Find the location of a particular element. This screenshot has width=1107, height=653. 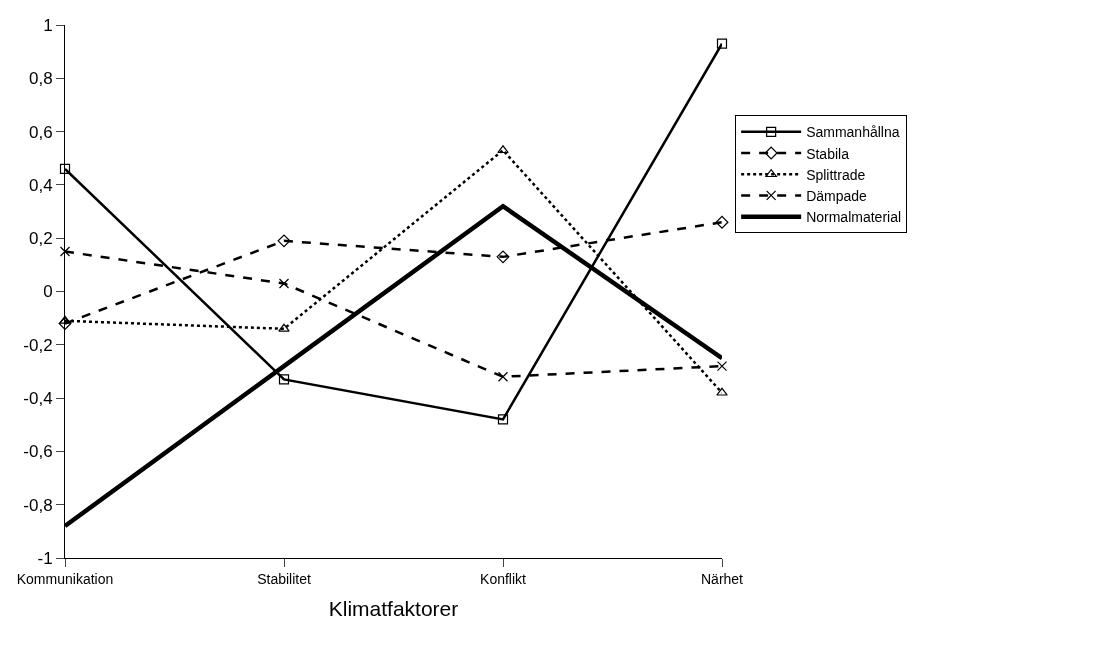

x-tick-label: Närhet is located at coordinates (722, 578).